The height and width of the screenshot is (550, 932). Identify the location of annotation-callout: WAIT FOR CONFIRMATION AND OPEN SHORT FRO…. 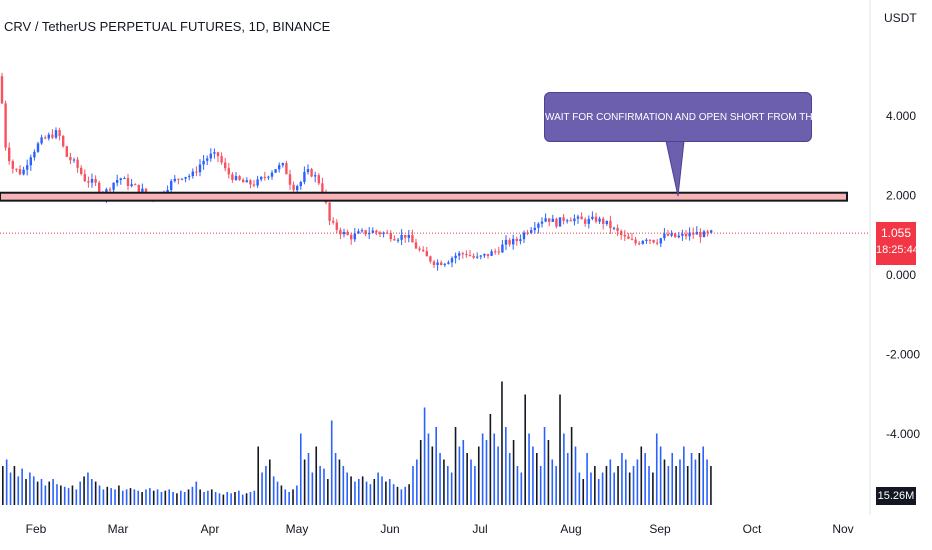
(698, 117).